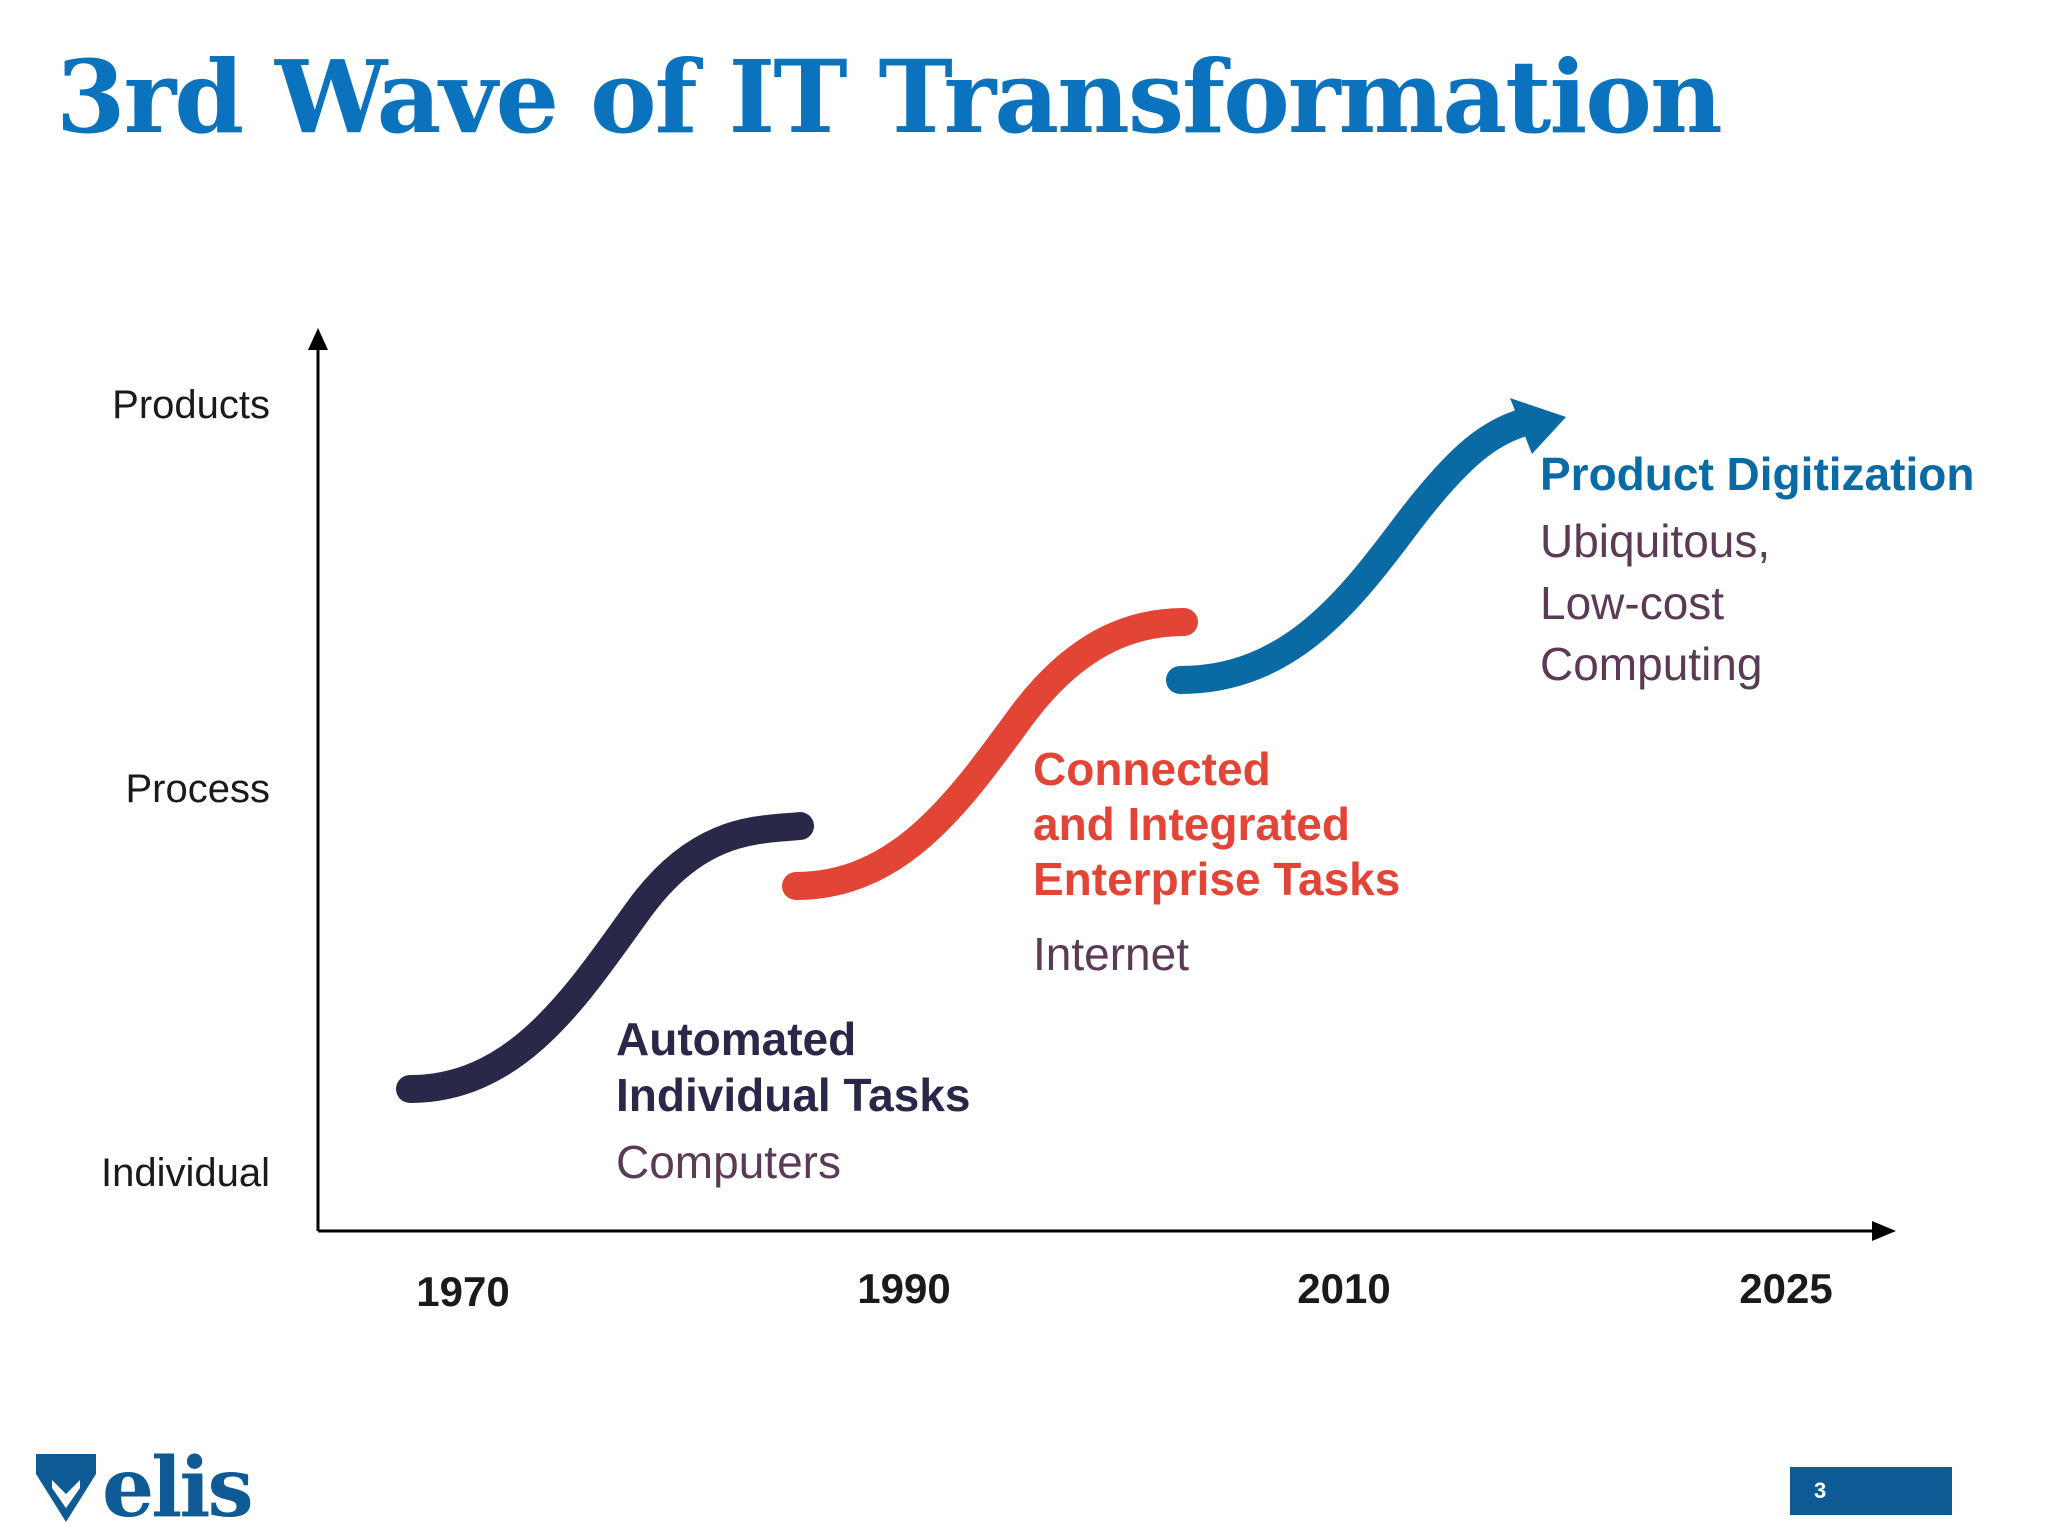 Image resolution: width=2048 pixels, height=1536 pixels. What do you see at coordinates (990, 754) in the screenshot?
I see `wave-2-curve` at bounding box center [990, 754].